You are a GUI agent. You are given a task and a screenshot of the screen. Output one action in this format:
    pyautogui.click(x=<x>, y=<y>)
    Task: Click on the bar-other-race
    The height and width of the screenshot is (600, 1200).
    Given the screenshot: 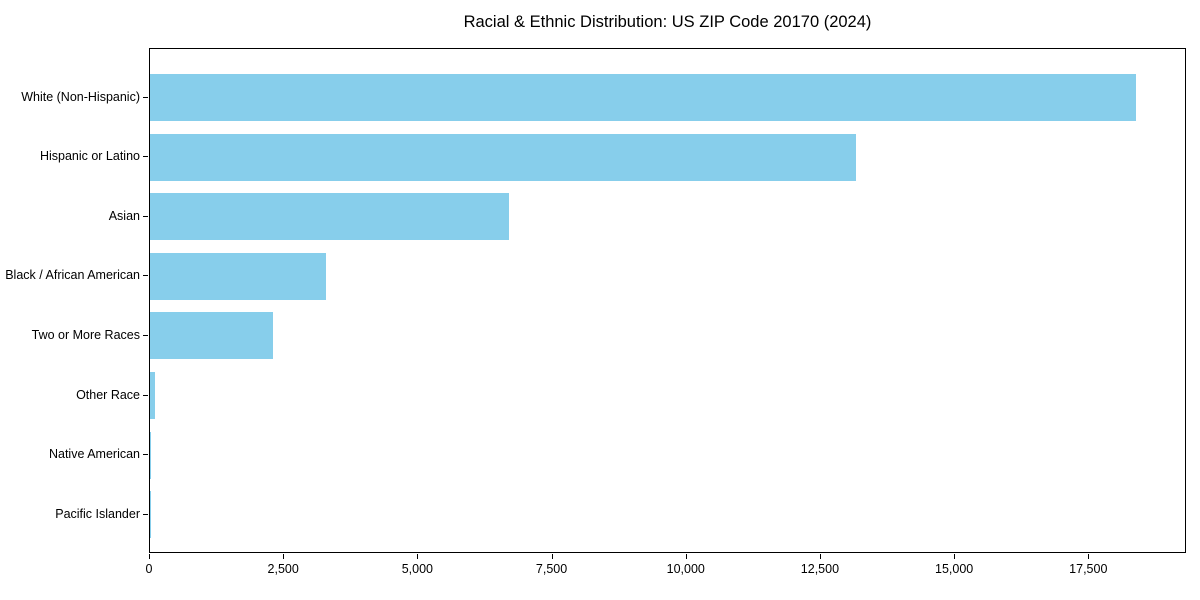 What is the action you would take?
    pyautogui.click(x=153, y=395)
    